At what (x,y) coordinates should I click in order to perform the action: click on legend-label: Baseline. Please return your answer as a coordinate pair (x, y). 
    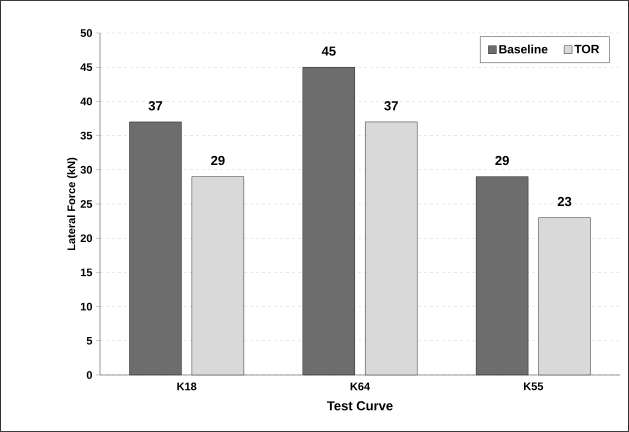
    Looking at the image, I should click on (523, 49).